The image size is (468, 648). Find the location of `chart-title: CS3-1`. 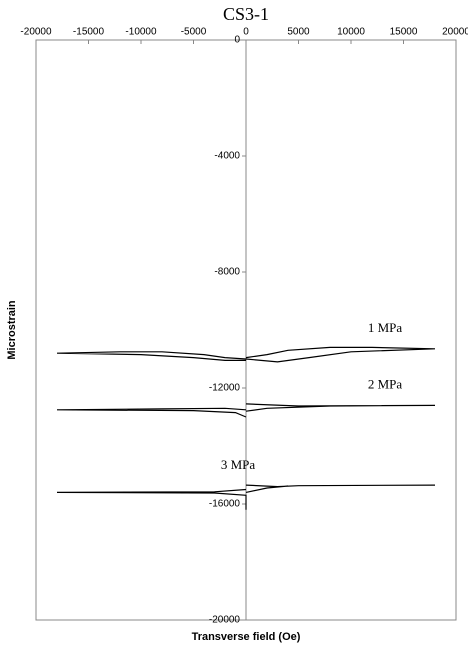

chart-title: CS3-1 is located at coordinates (246, 14).